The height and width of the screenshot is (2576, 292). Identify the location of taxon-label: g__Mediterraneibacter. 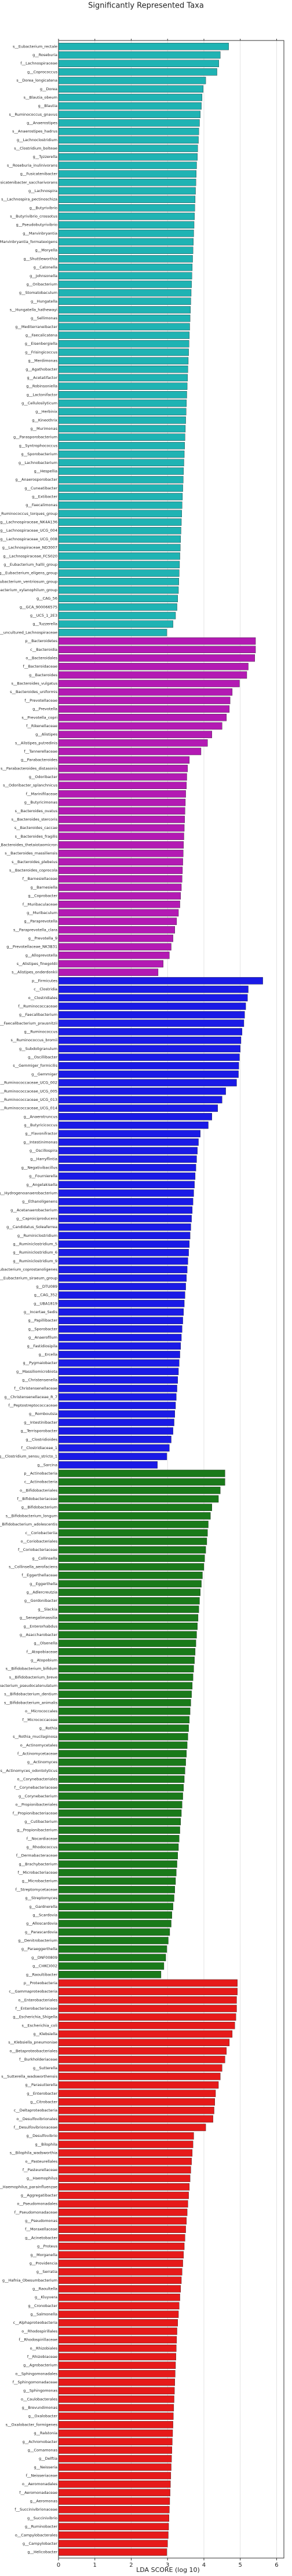
(36, 327).